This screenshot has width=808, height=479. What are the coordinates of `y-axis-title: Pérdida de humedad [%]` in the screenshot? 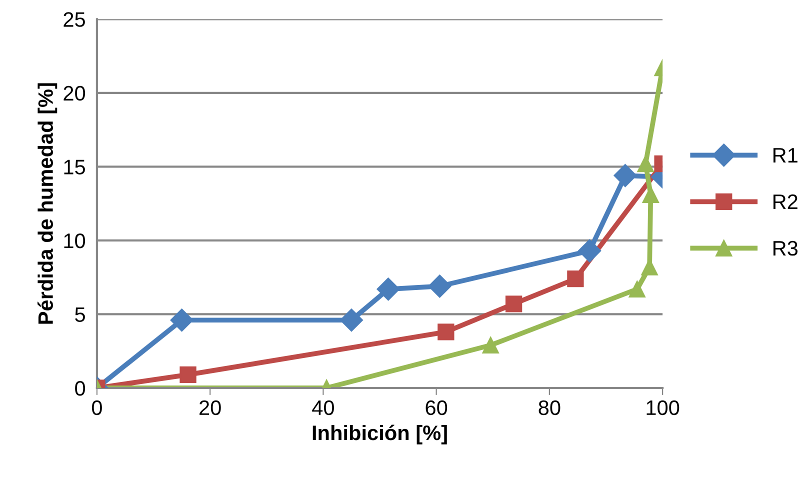 It's located at (48, 203).